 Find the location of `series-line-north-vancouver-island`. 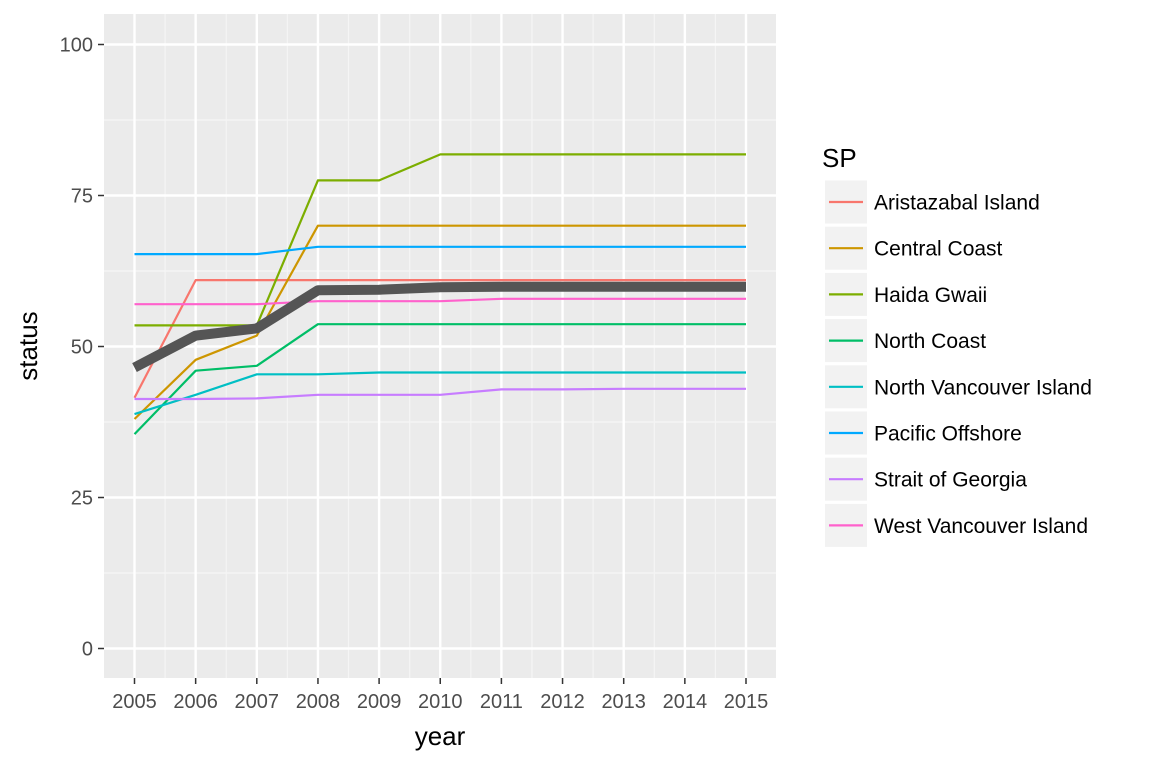

series-line-north-vancouver-island is located at coordinates (440, 393).